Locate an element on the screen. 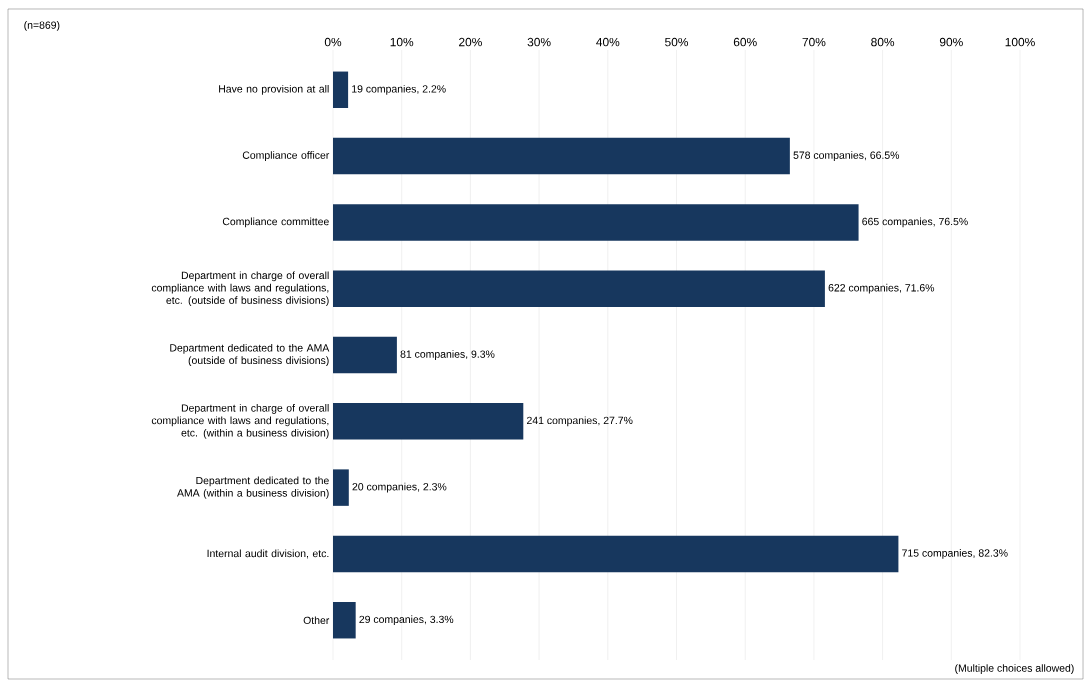 Image resolution: width=1089 pixels, height=681 pixels. text: (Multiple choices allowed) is located at coordinates (1014, 669).